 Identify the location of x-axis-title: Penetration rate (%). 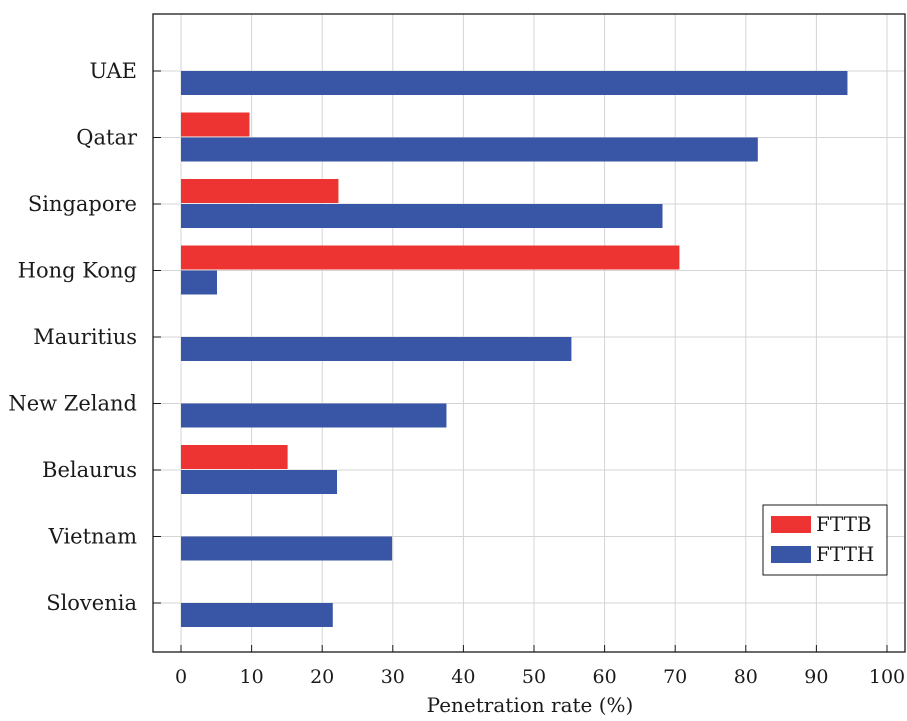
(530, 705).